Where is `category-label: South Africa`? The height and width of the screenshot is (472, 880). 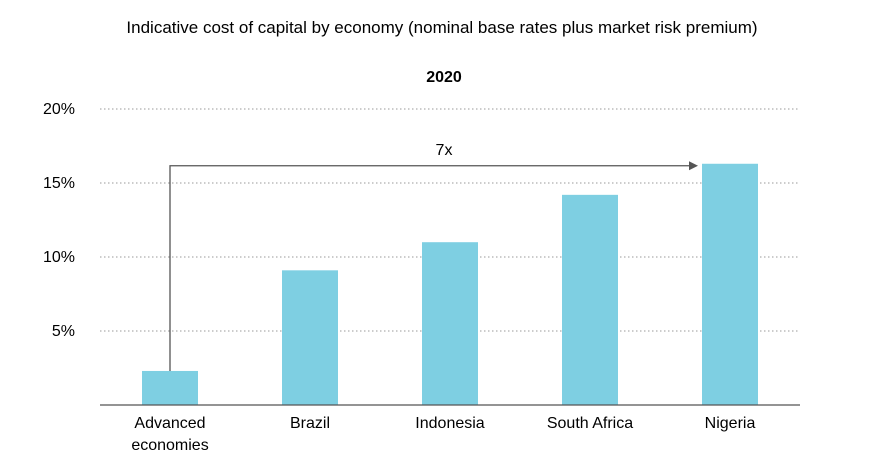 category-label: South Africa is located at coordinates (590, 423).